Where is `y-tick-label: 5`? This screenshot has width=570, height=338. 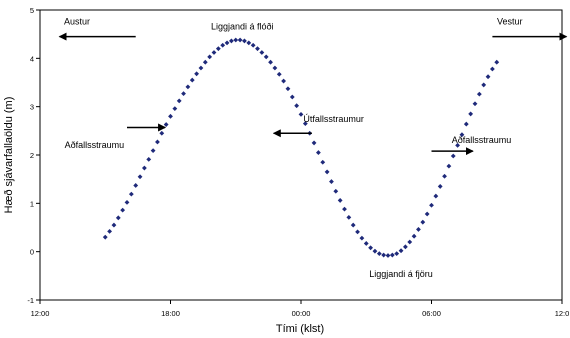
y-tick-label: 5 is located at coordinates (32, 10).